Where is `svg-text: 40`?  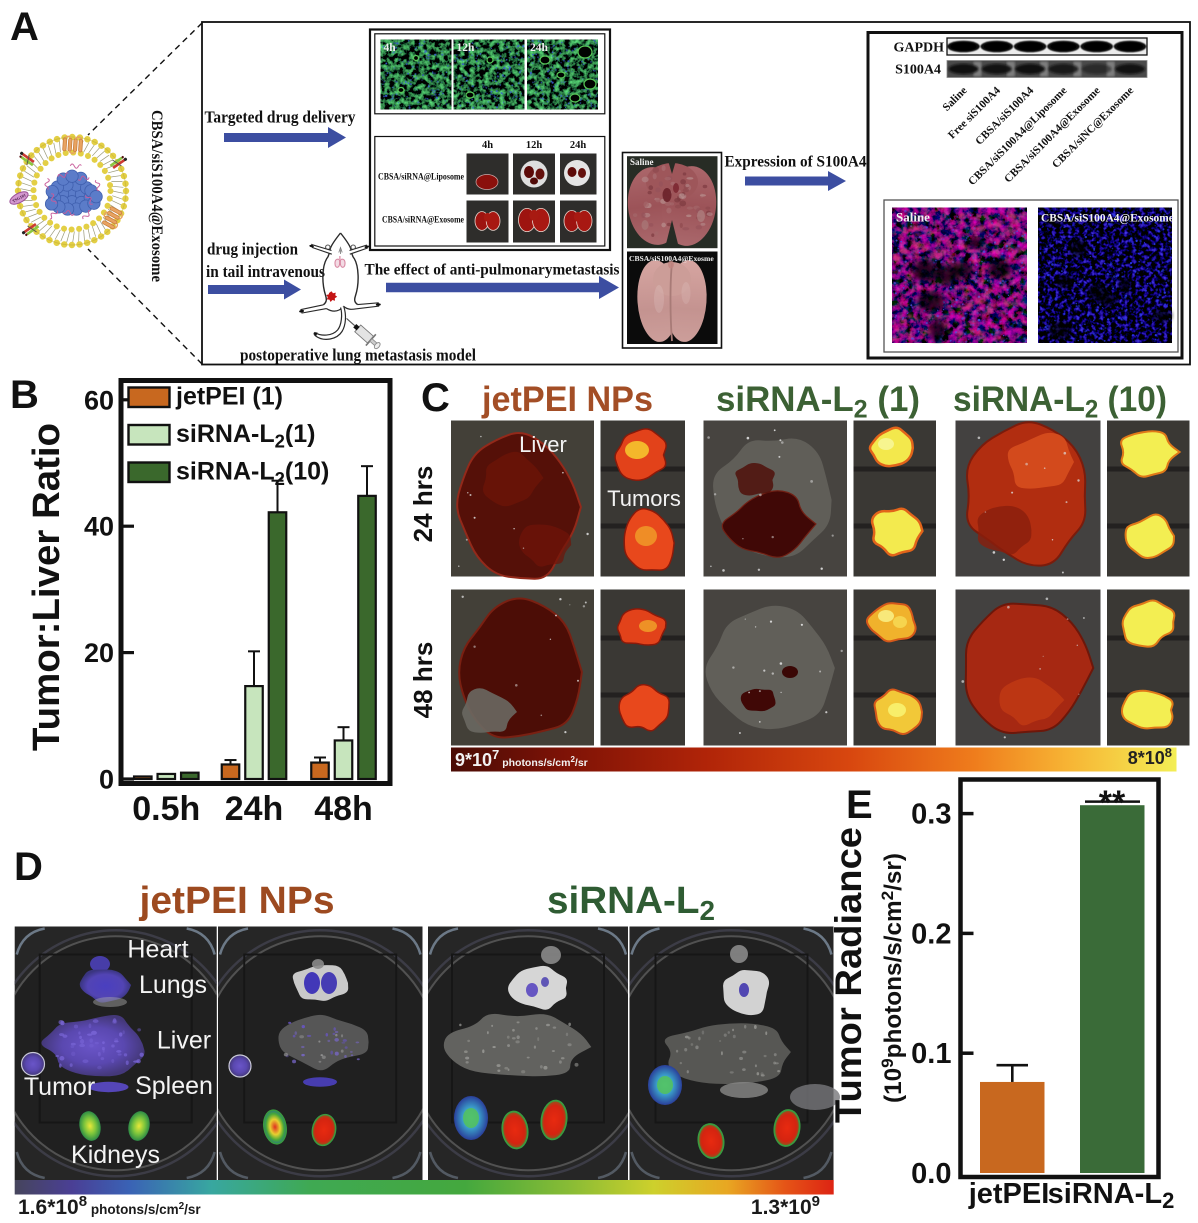 svg-text: 40 is located at coordinates (99, 527).